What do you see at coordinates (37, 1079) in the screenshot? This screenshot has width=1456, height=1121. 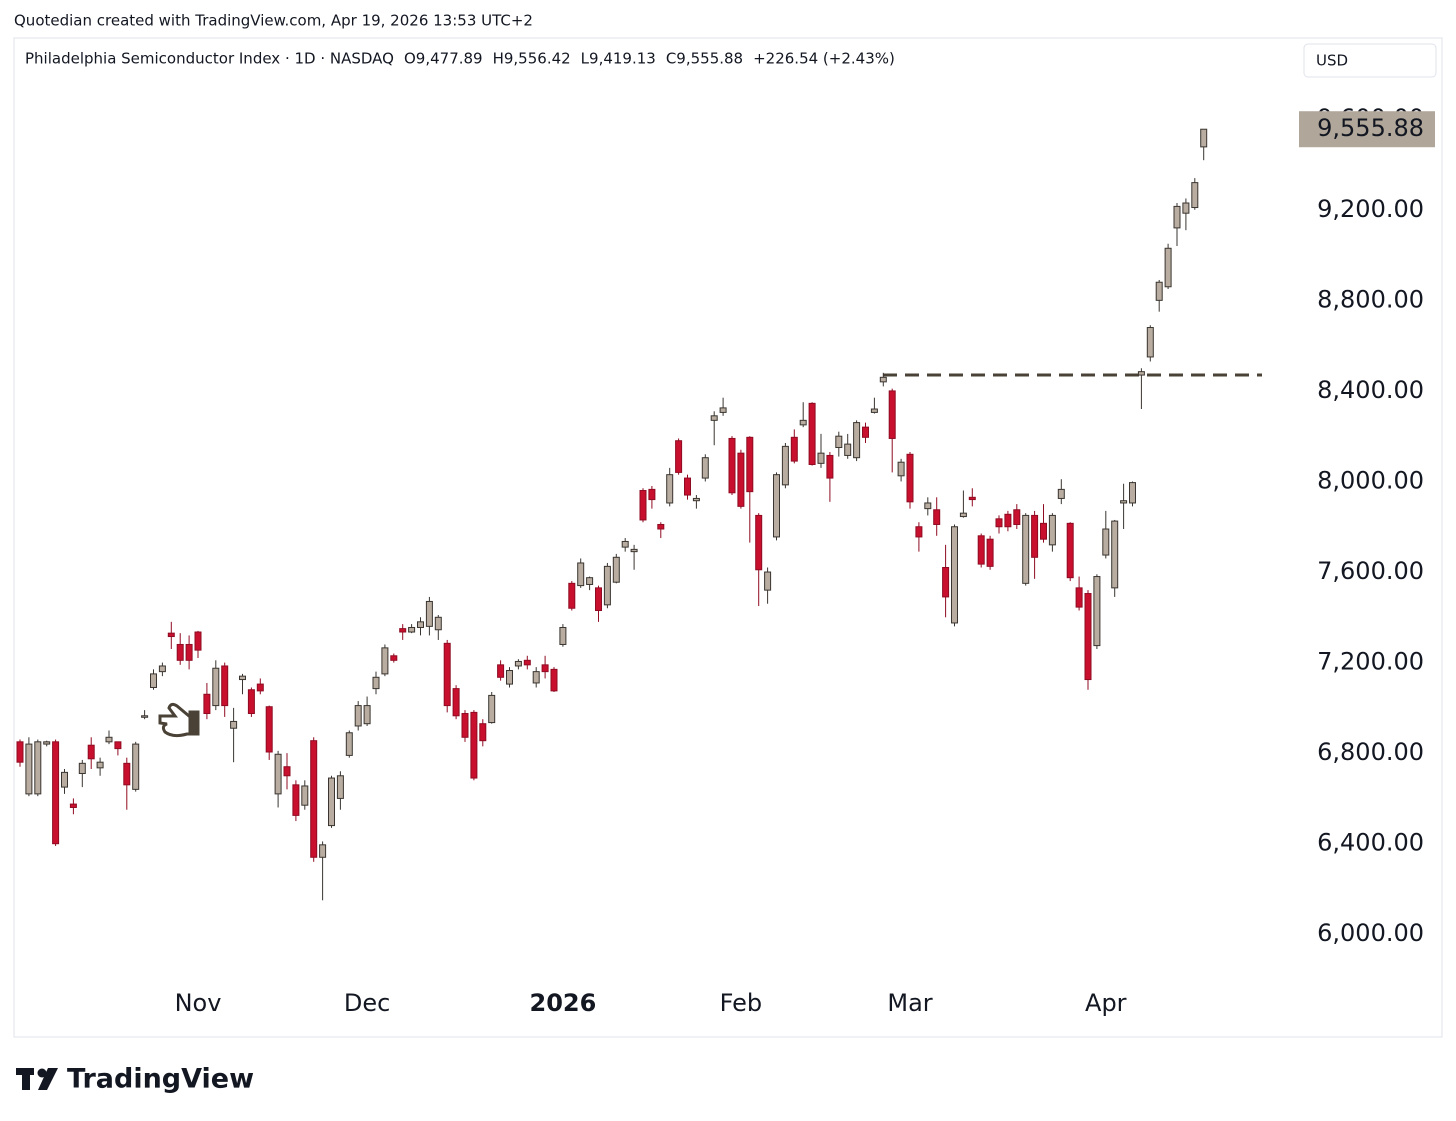 I see `brand-logo` at bounding box center [37, 1079].